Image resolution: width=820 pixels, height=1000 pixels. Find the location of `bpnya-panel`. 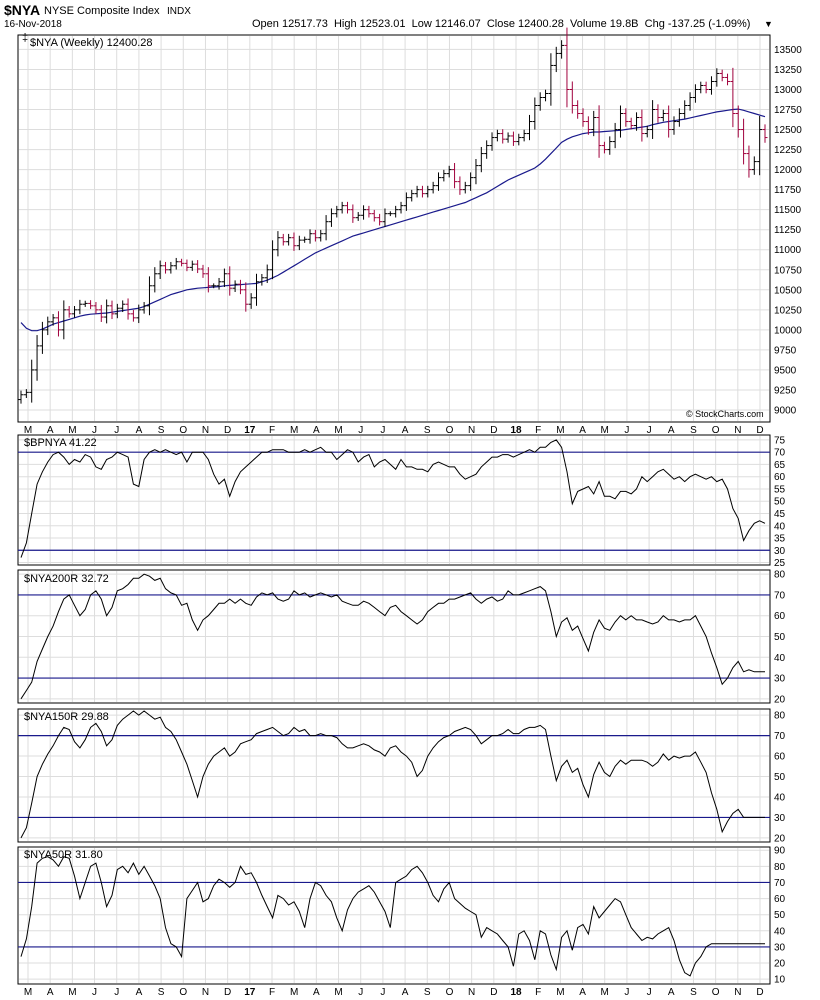

bpnya-panel is located at coordinates (394, 500).